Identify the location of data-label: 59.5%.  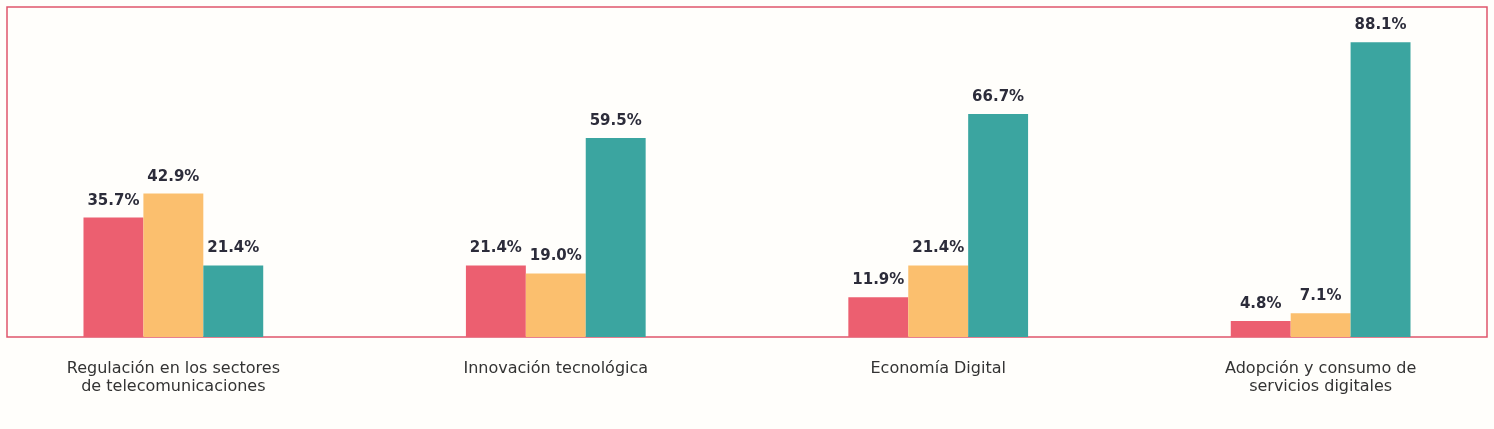
(615, 120).